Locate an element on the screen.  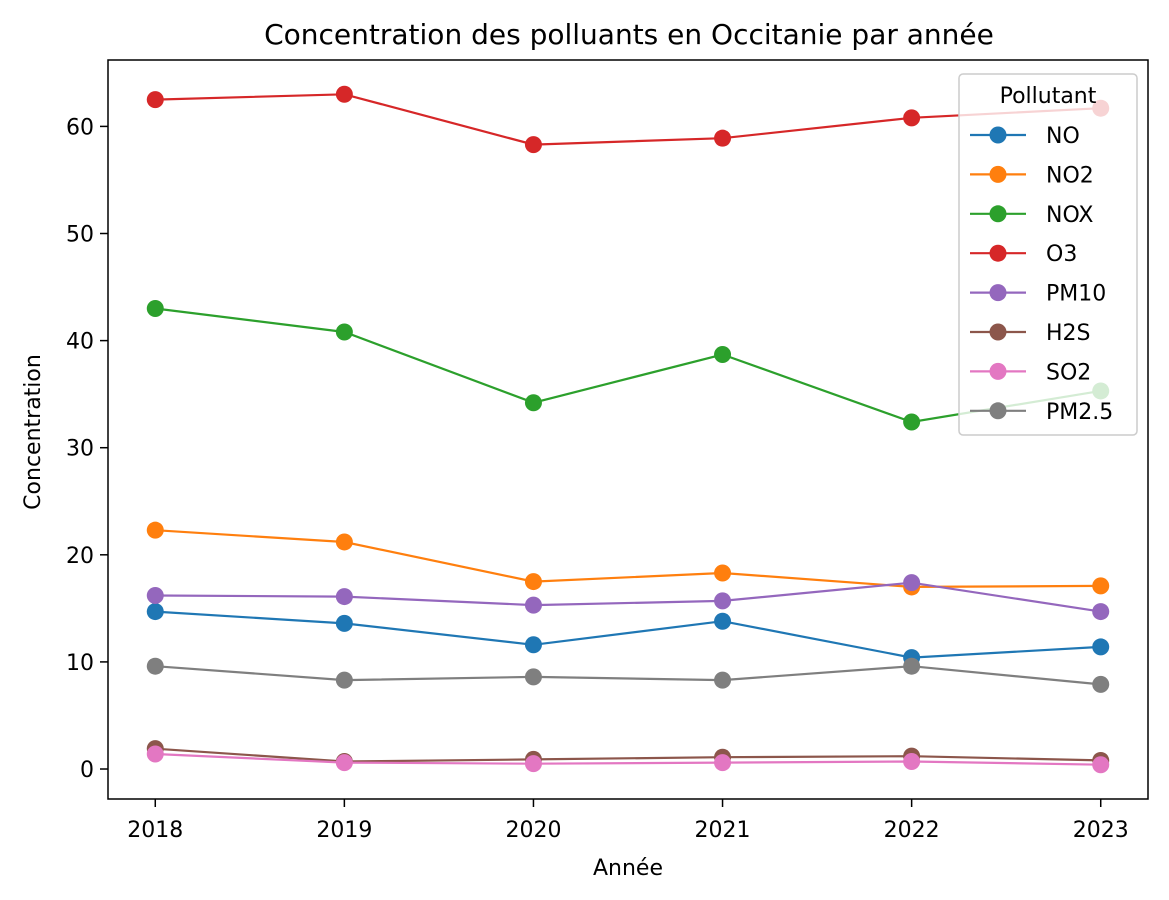
legend-title: Pollutant is located at coordinates (1048, 96).